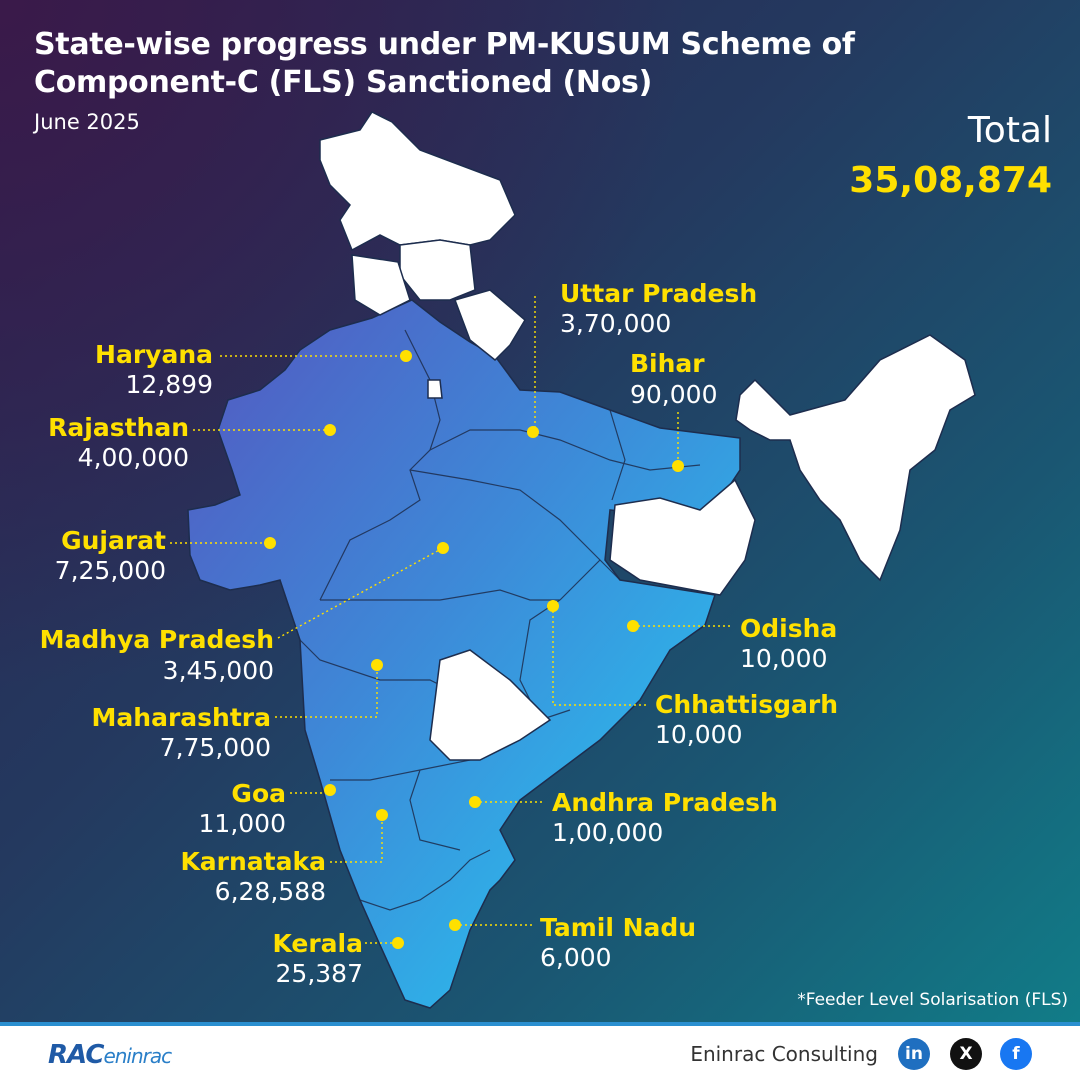 The height and width of the screenshot is (1080, 1080). I want to click on label-rajasthan-value: 4,00,000, so click(133, 457).